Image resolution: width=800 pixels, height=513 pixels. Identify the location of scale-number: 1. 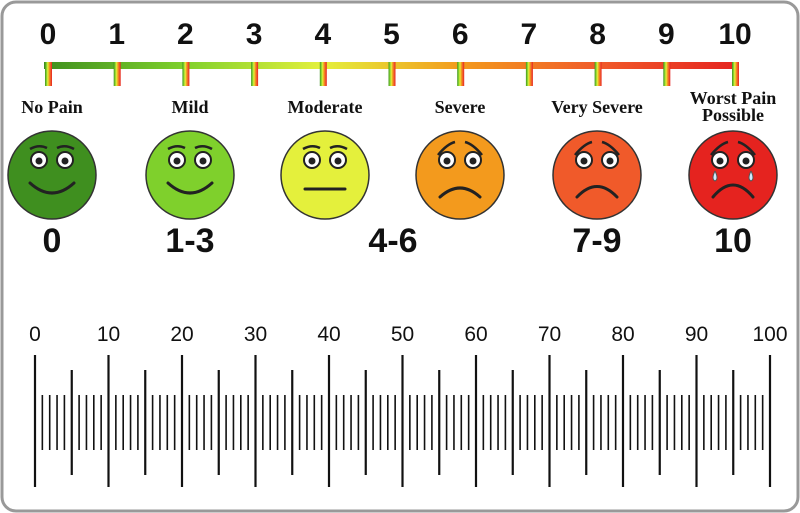
(117, 34).